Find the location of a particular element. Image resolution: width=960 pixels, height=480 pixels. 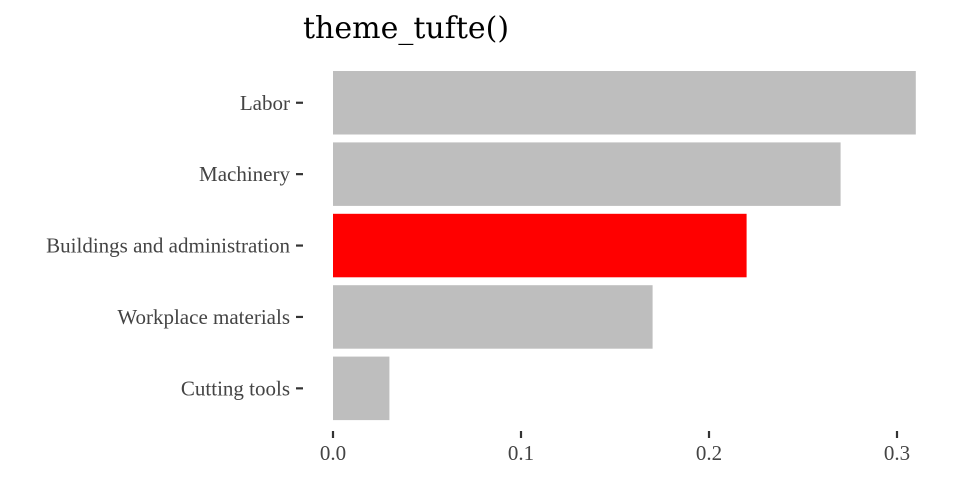

x-tick-label-3: 0.3 is located at coordinates (897, 453).